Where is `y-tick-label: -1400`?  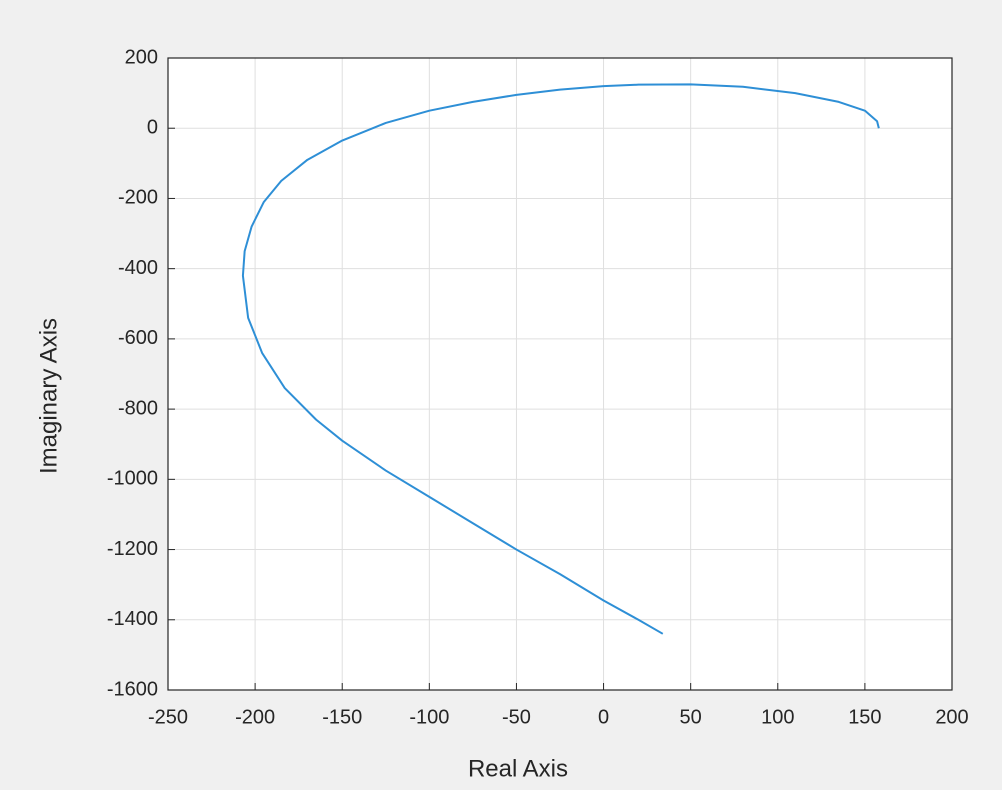
y-tick-label: -1400 is located at coordinates (132, 619).